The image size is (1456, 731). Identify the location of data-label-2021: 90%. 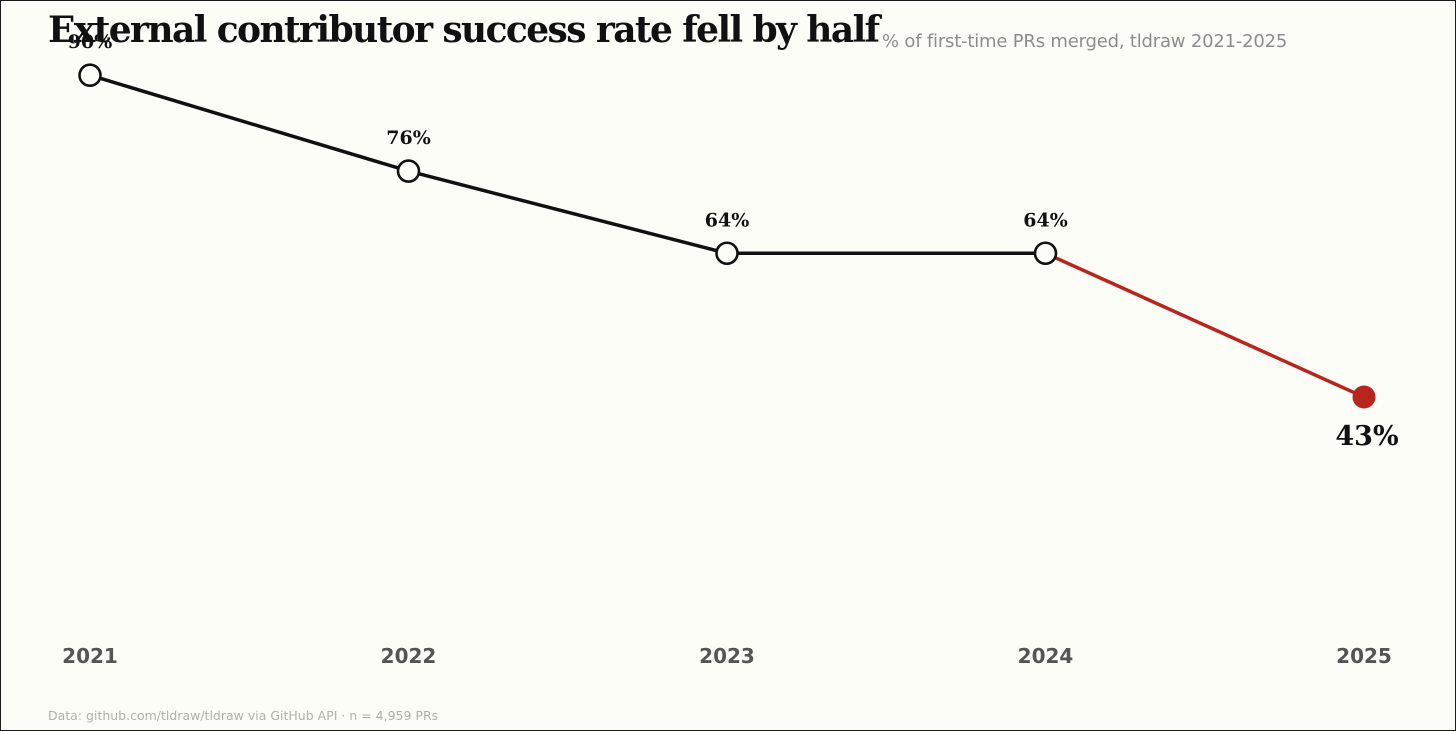
(90, 42).